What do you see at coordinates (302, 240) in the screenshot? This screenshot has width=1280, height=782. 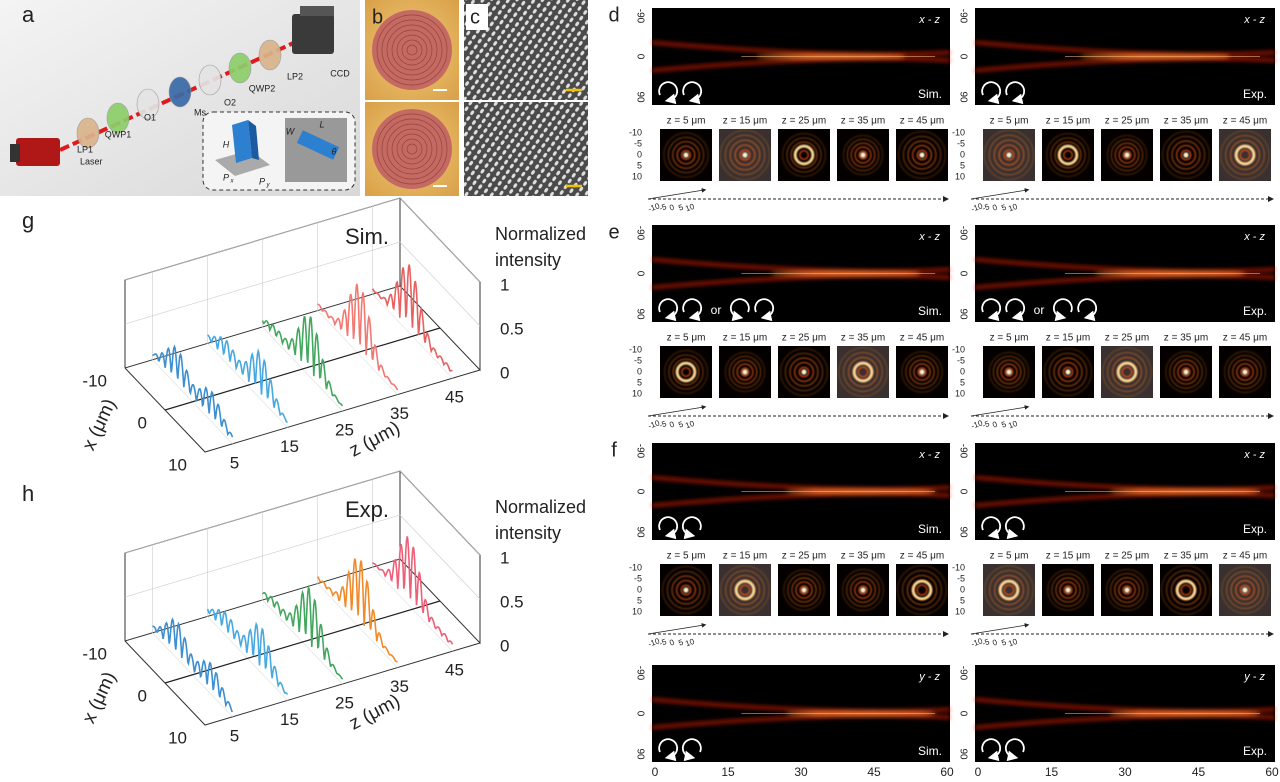 I see `grid-line` at bounding box center [302, 240].